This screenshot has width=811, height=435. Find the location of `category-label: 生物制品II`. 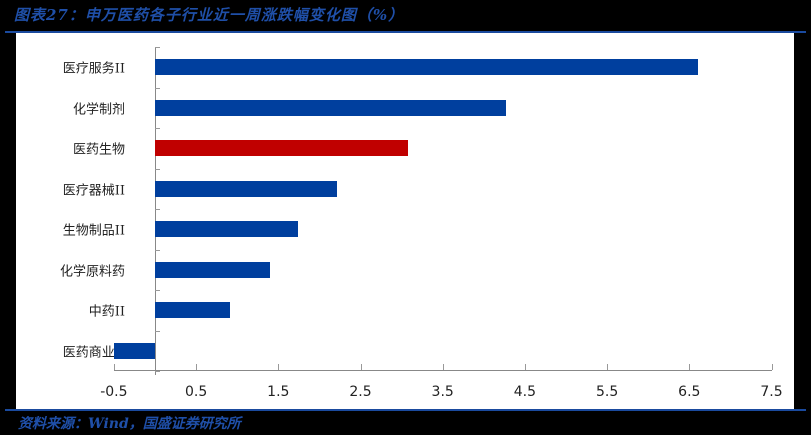

category-label: 生物制品II is located at coordinates (93, 231).